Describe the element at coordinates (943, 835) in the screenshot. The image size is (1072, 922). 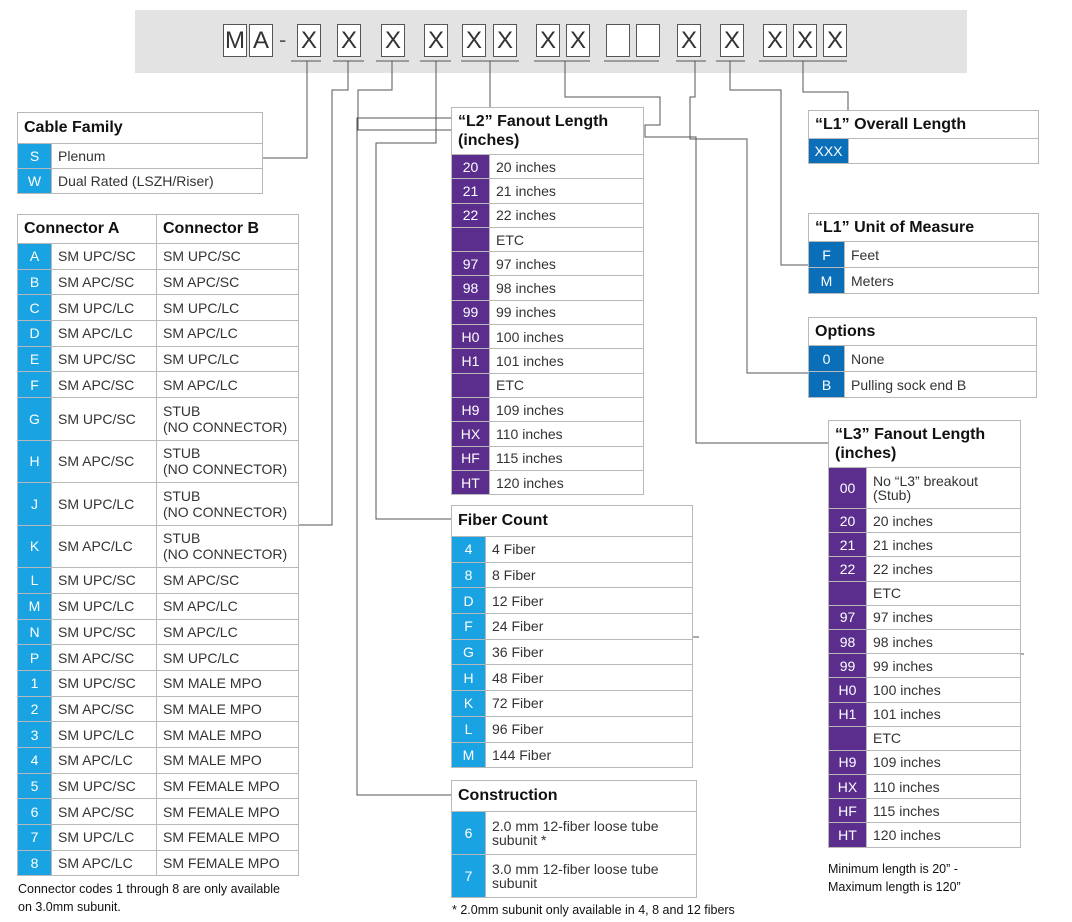
I see `l3-label: 120 inches` at that location.